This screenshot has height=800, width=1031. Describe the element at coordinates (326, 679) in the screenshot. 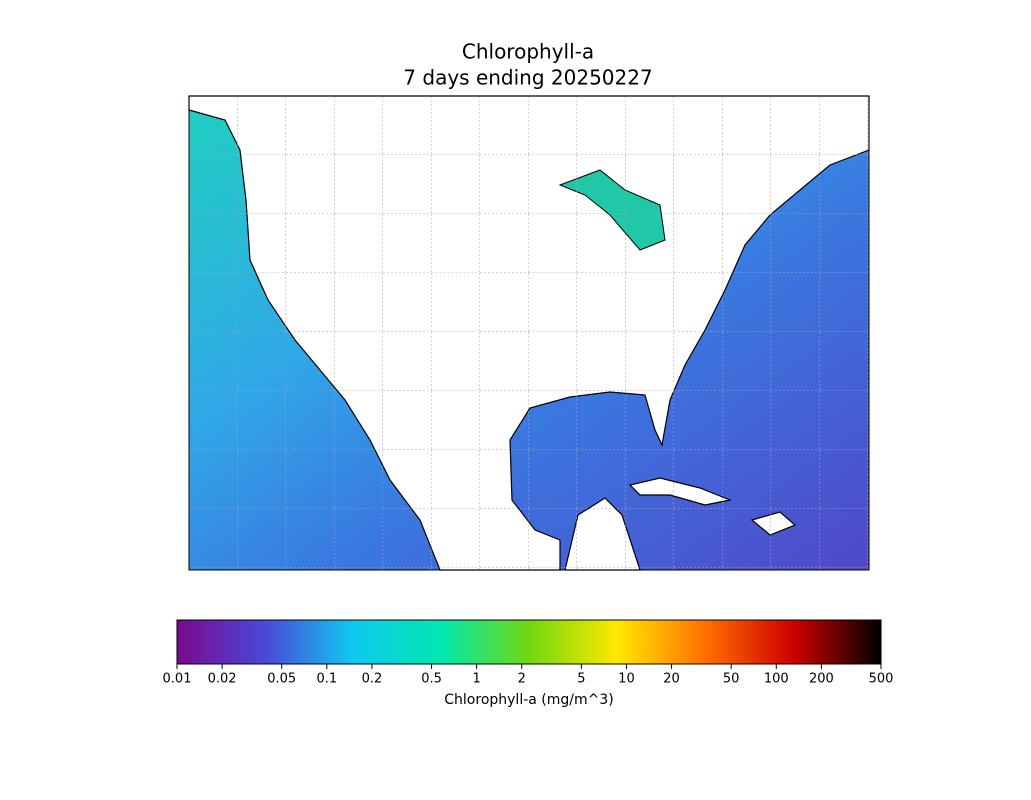

I see `colorbar-tick-label: 0.1` at that location.